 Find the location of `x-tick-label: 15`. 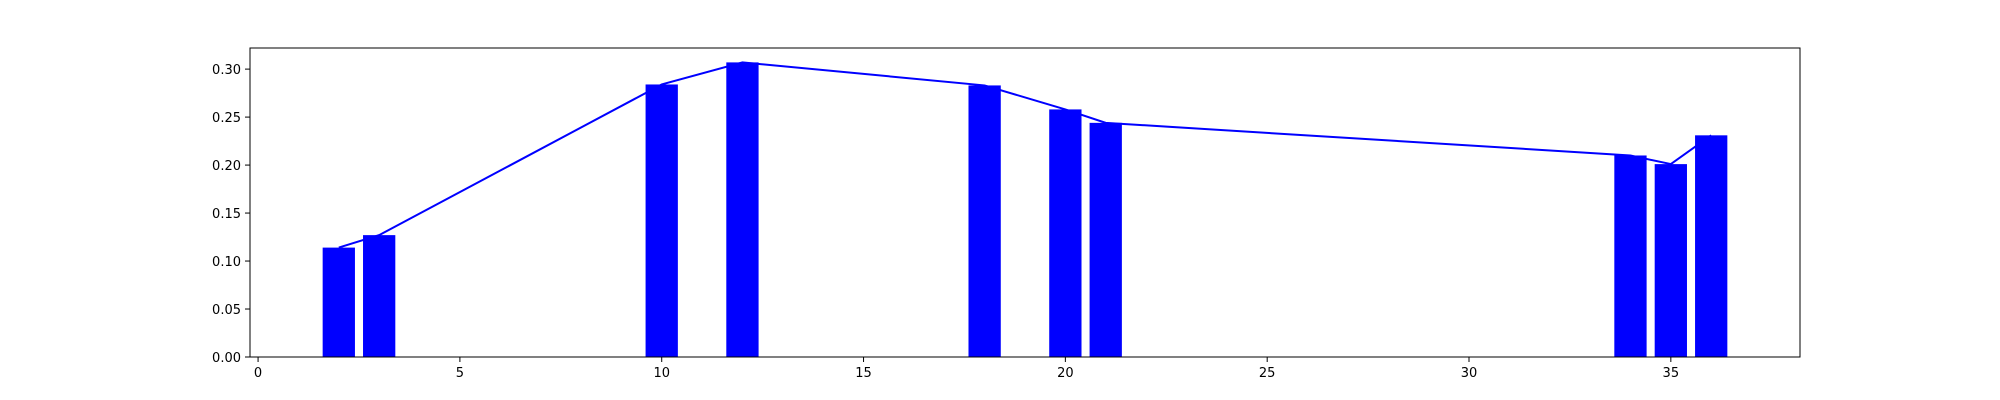

x-tick-label: 15 is located at coordinates (863, 373).